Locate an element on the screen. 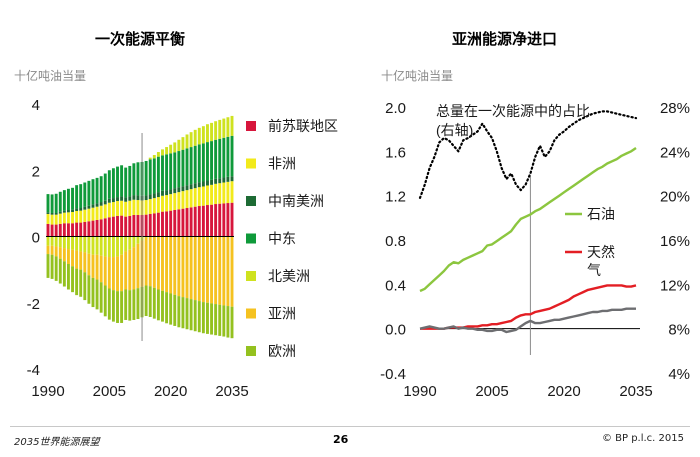 The width and height of the screenshot is (700, 457). y-tick-label: 0.8 is located at coordinates (395, 241).